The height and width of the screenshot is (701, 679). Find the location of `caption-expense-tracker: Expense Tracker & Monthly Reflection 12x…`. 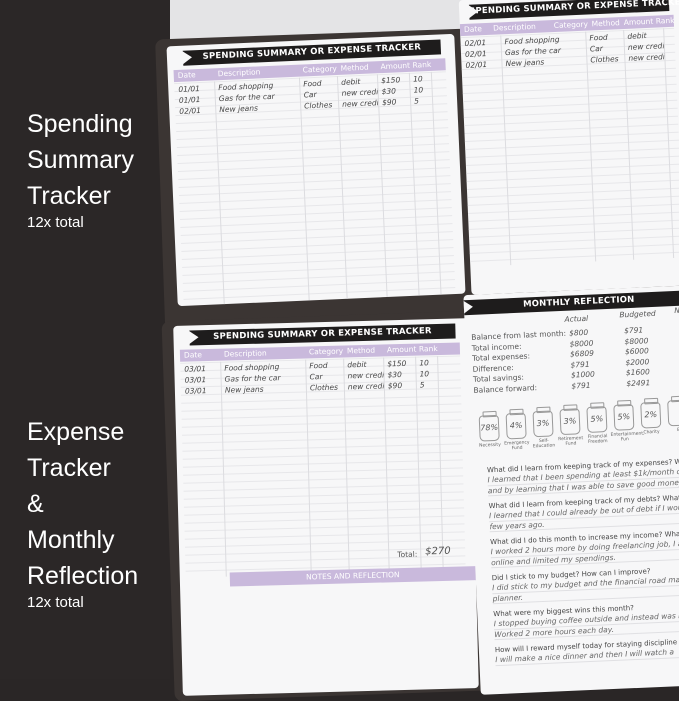

caption-expense-tracker: Expense Tracker & Monthly Reflection 12x… is located at coordinates (82, 512).